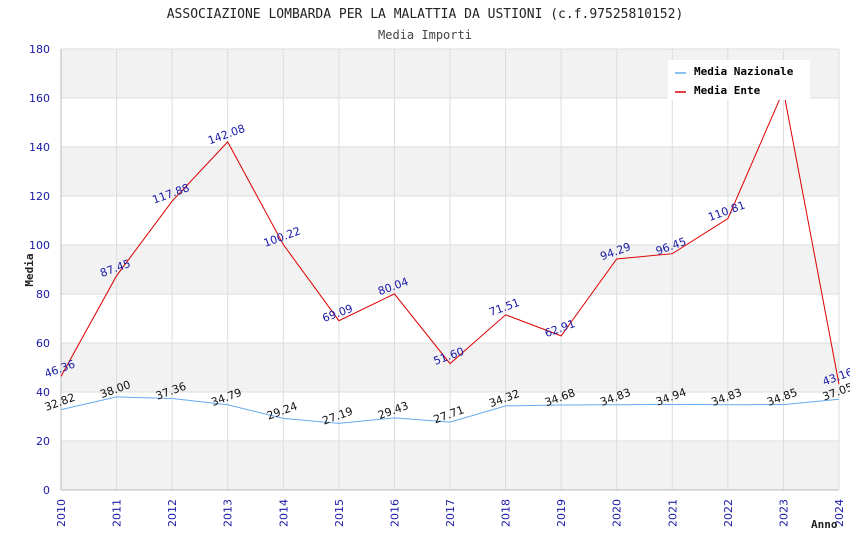  Describe the element at coordinates (561, 513) in the screenshot. I see `x-tick-label-2019: 2019` at that location.